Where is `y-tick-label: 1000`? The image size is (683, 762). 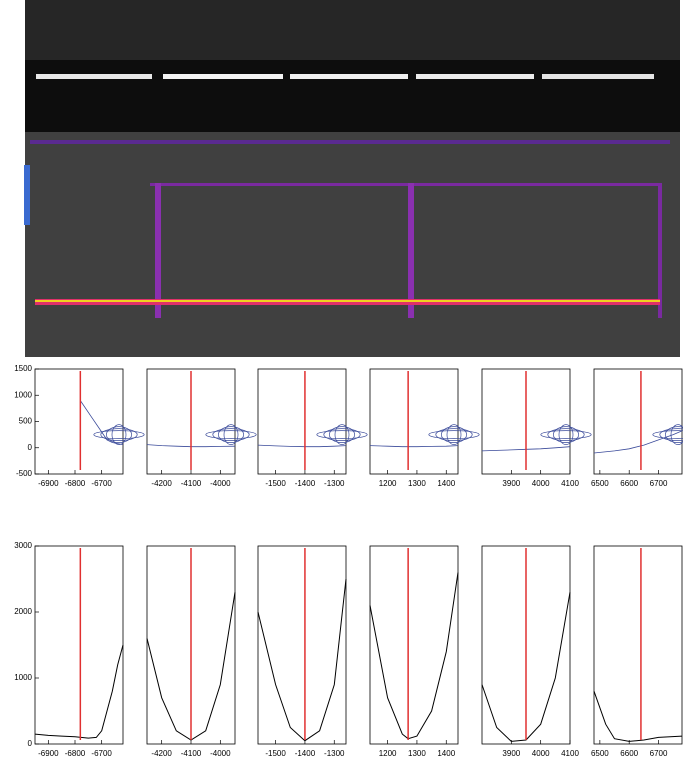 y-tick-label: 1000 is located at coordinates (23, 394).